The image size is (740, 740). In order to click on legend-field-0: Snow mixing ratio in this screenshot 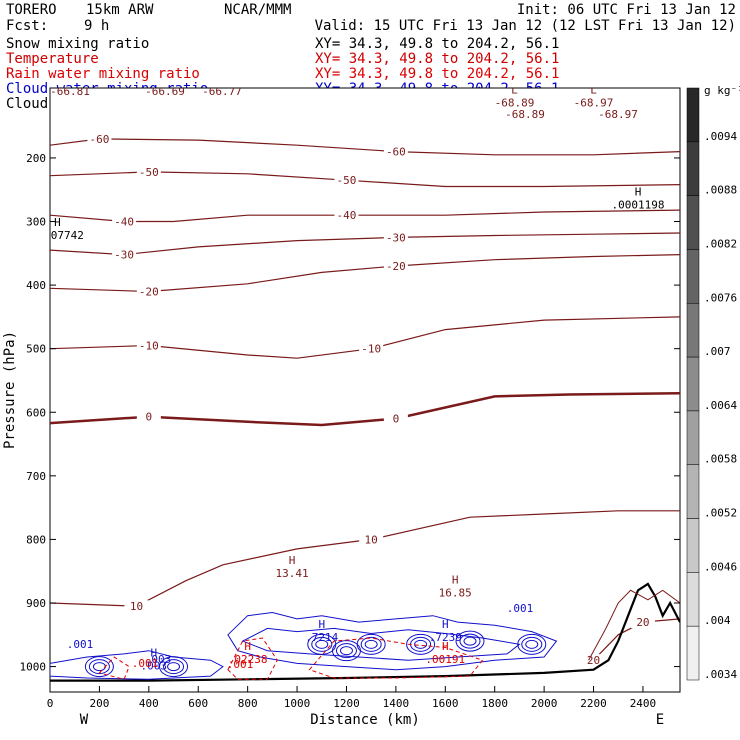, I will do `click(77, 44)`.